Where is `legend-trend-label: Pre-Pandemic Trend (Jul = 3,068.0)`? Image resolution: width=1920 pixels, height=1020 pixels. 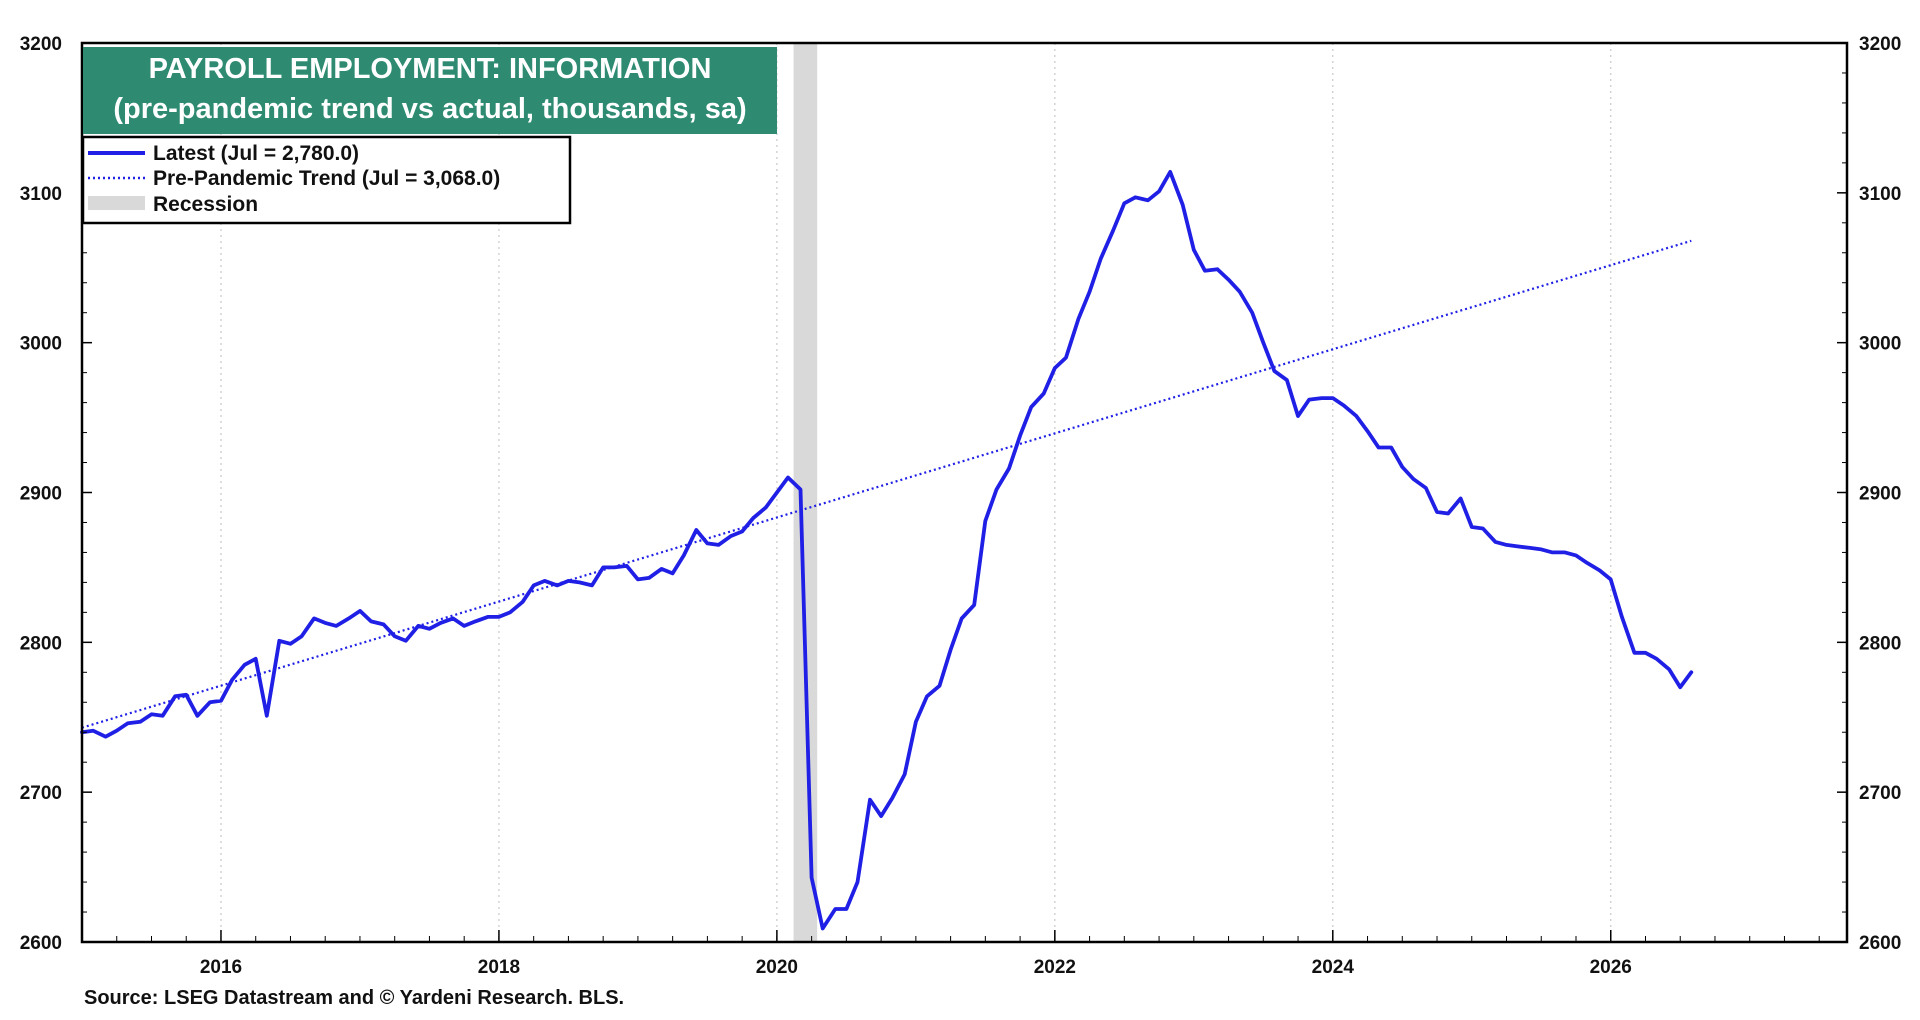 legend-trend-label: Pre-Pandemic Trend (Jul = 3,068.0) is located at coordinates (326, 178).